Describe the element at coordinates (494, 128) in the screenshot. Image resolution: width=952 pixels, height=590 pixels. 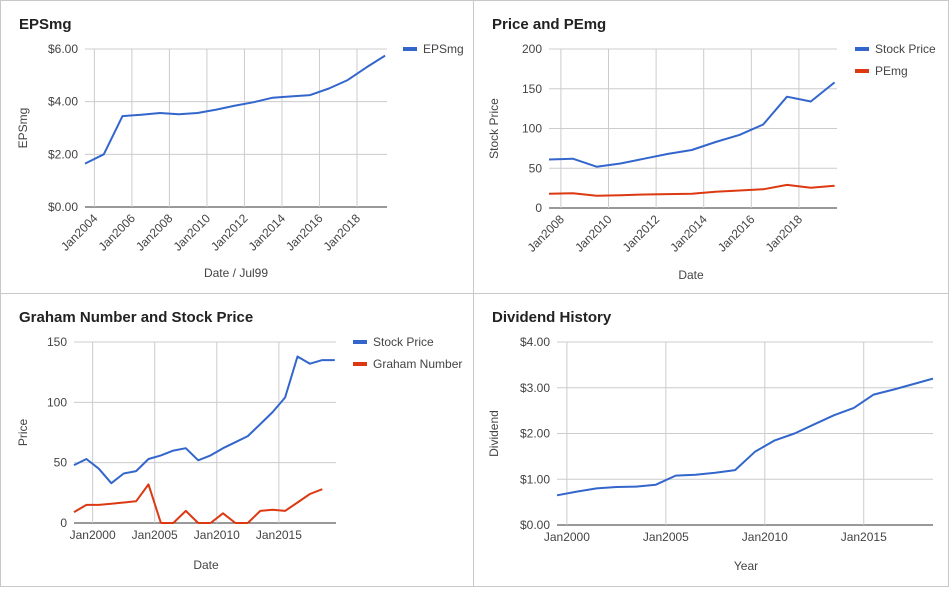
I see `y-axis-title: Stock Price` at that location.